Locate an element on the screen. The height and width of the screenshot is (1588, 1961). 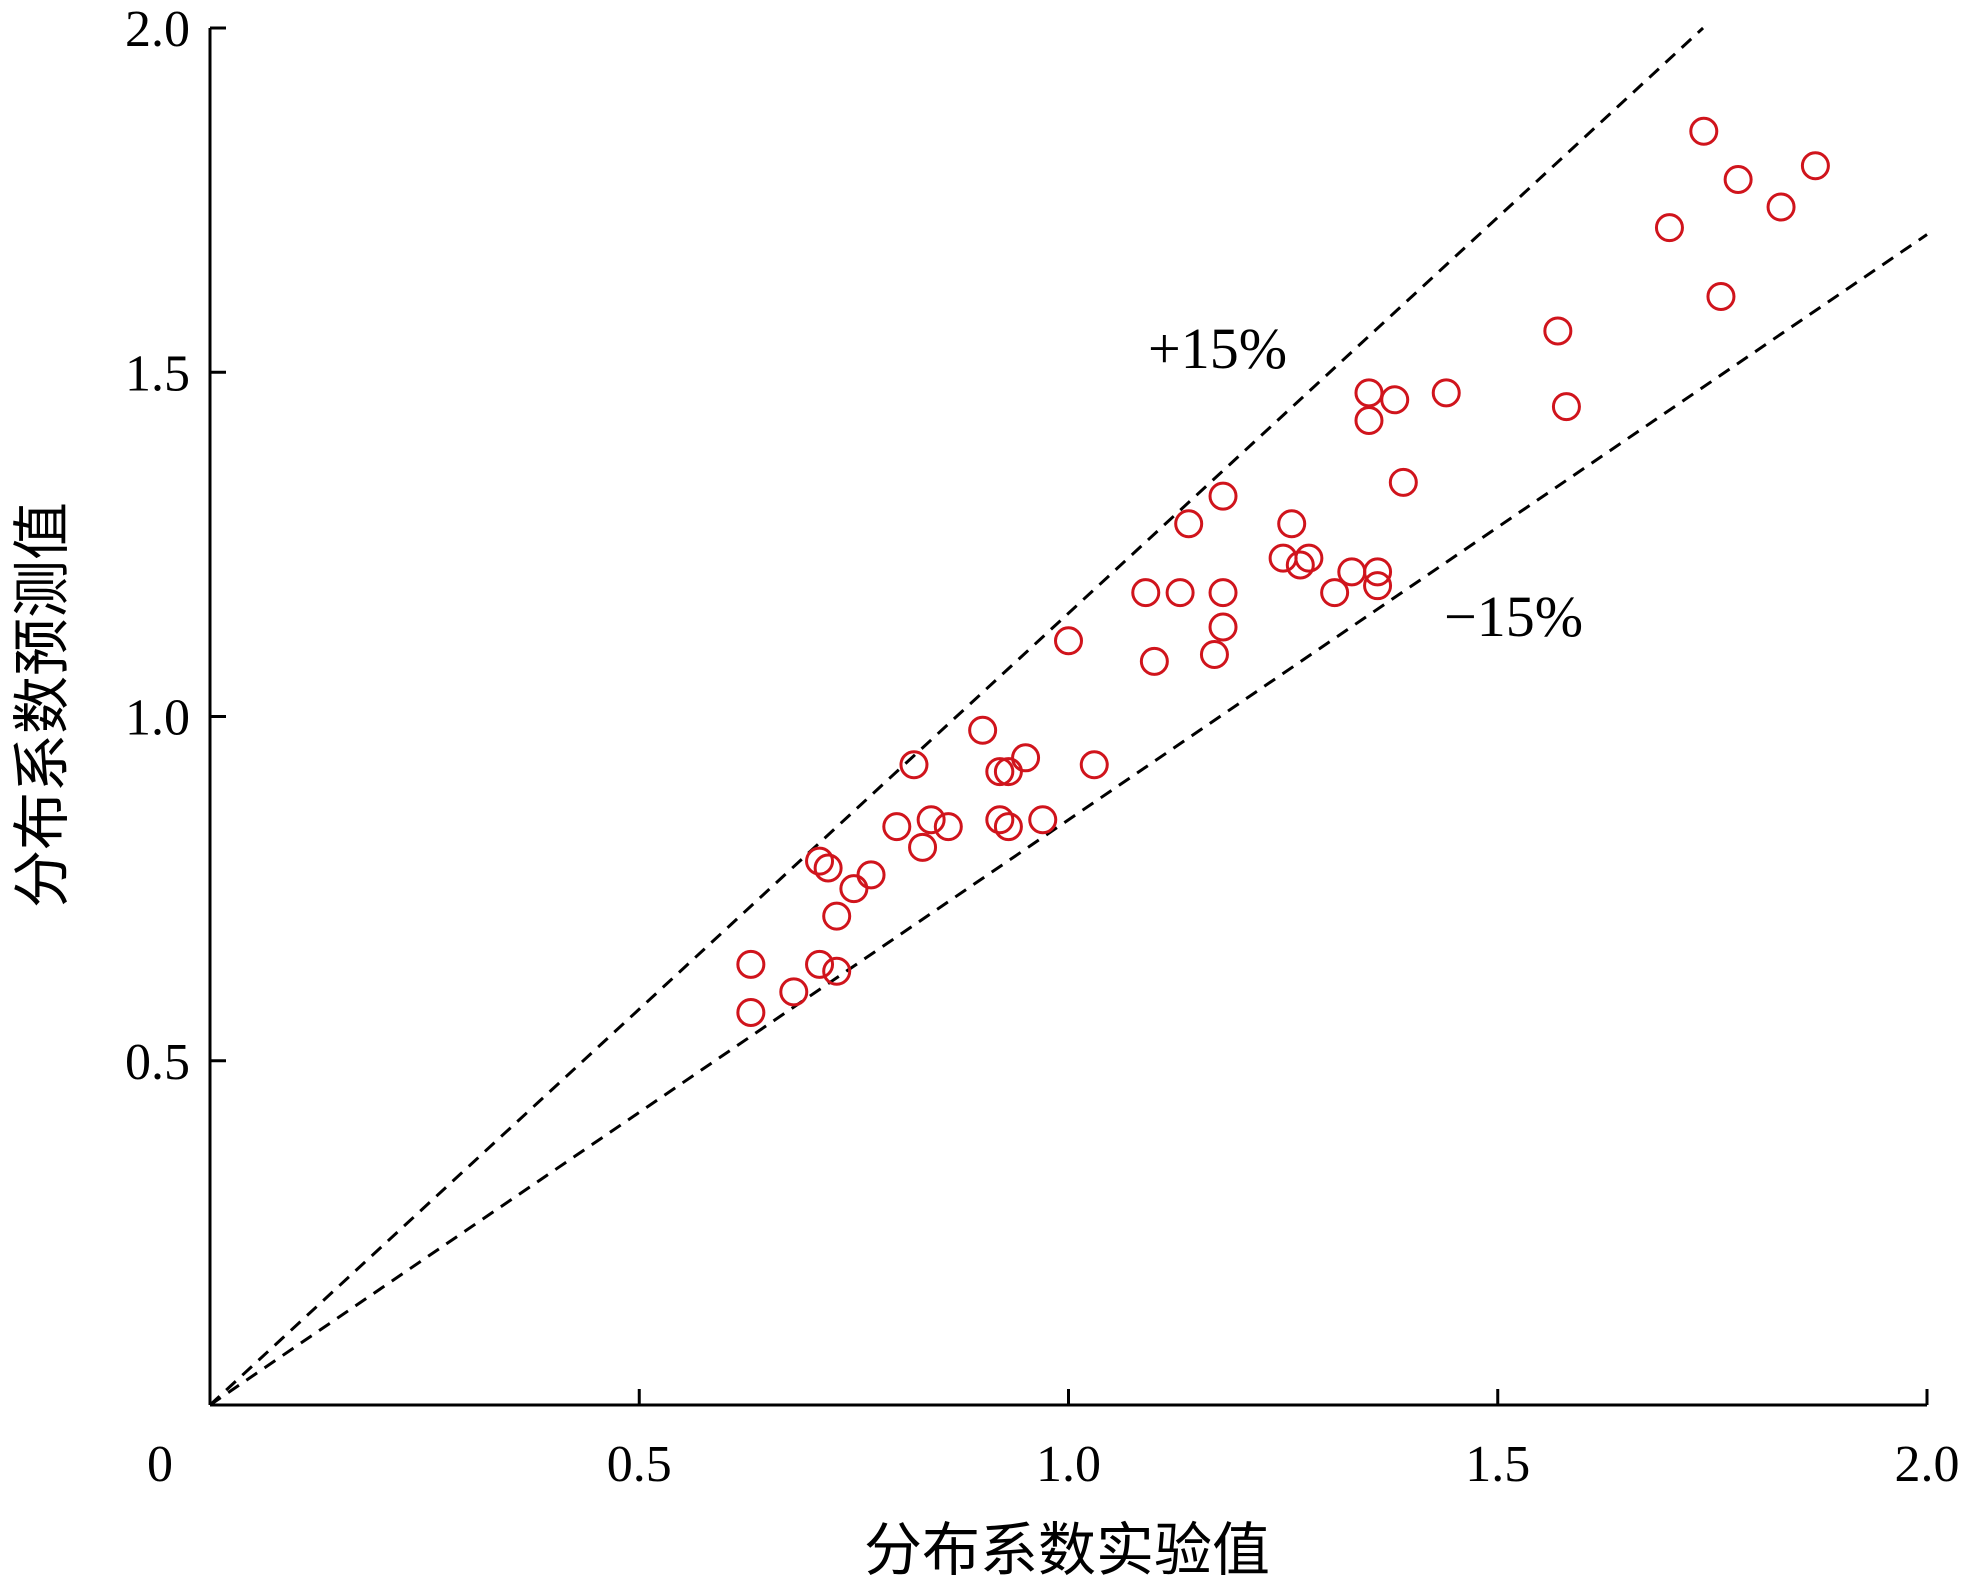
y-tick-label: 0.5 is located at coordinates (157, 1062).